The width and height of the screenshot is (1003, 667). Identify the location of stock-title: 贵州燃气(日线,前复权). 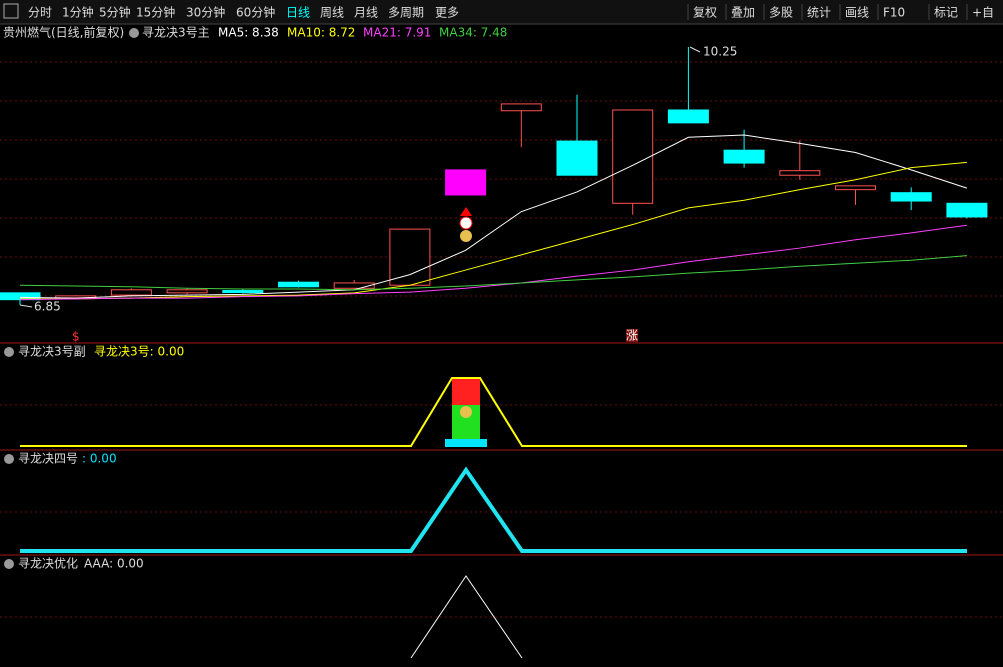
(63, 32).